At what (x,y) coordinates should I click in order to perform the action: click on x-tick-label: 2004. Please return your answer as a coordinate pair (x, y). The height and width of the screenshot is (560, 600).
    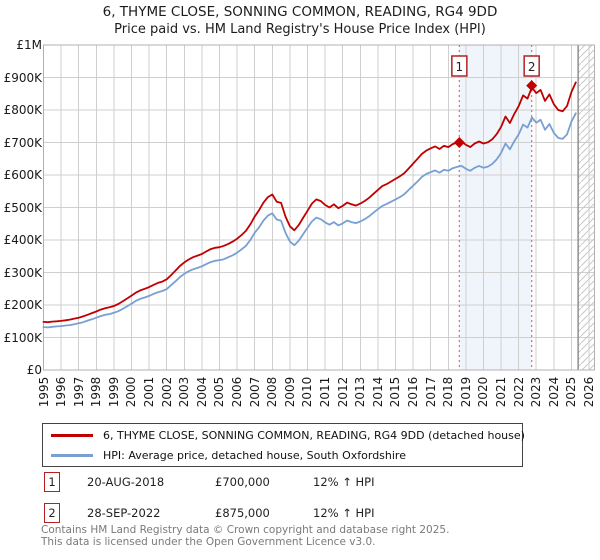
    Looking at the image, I should click on (201, 392).